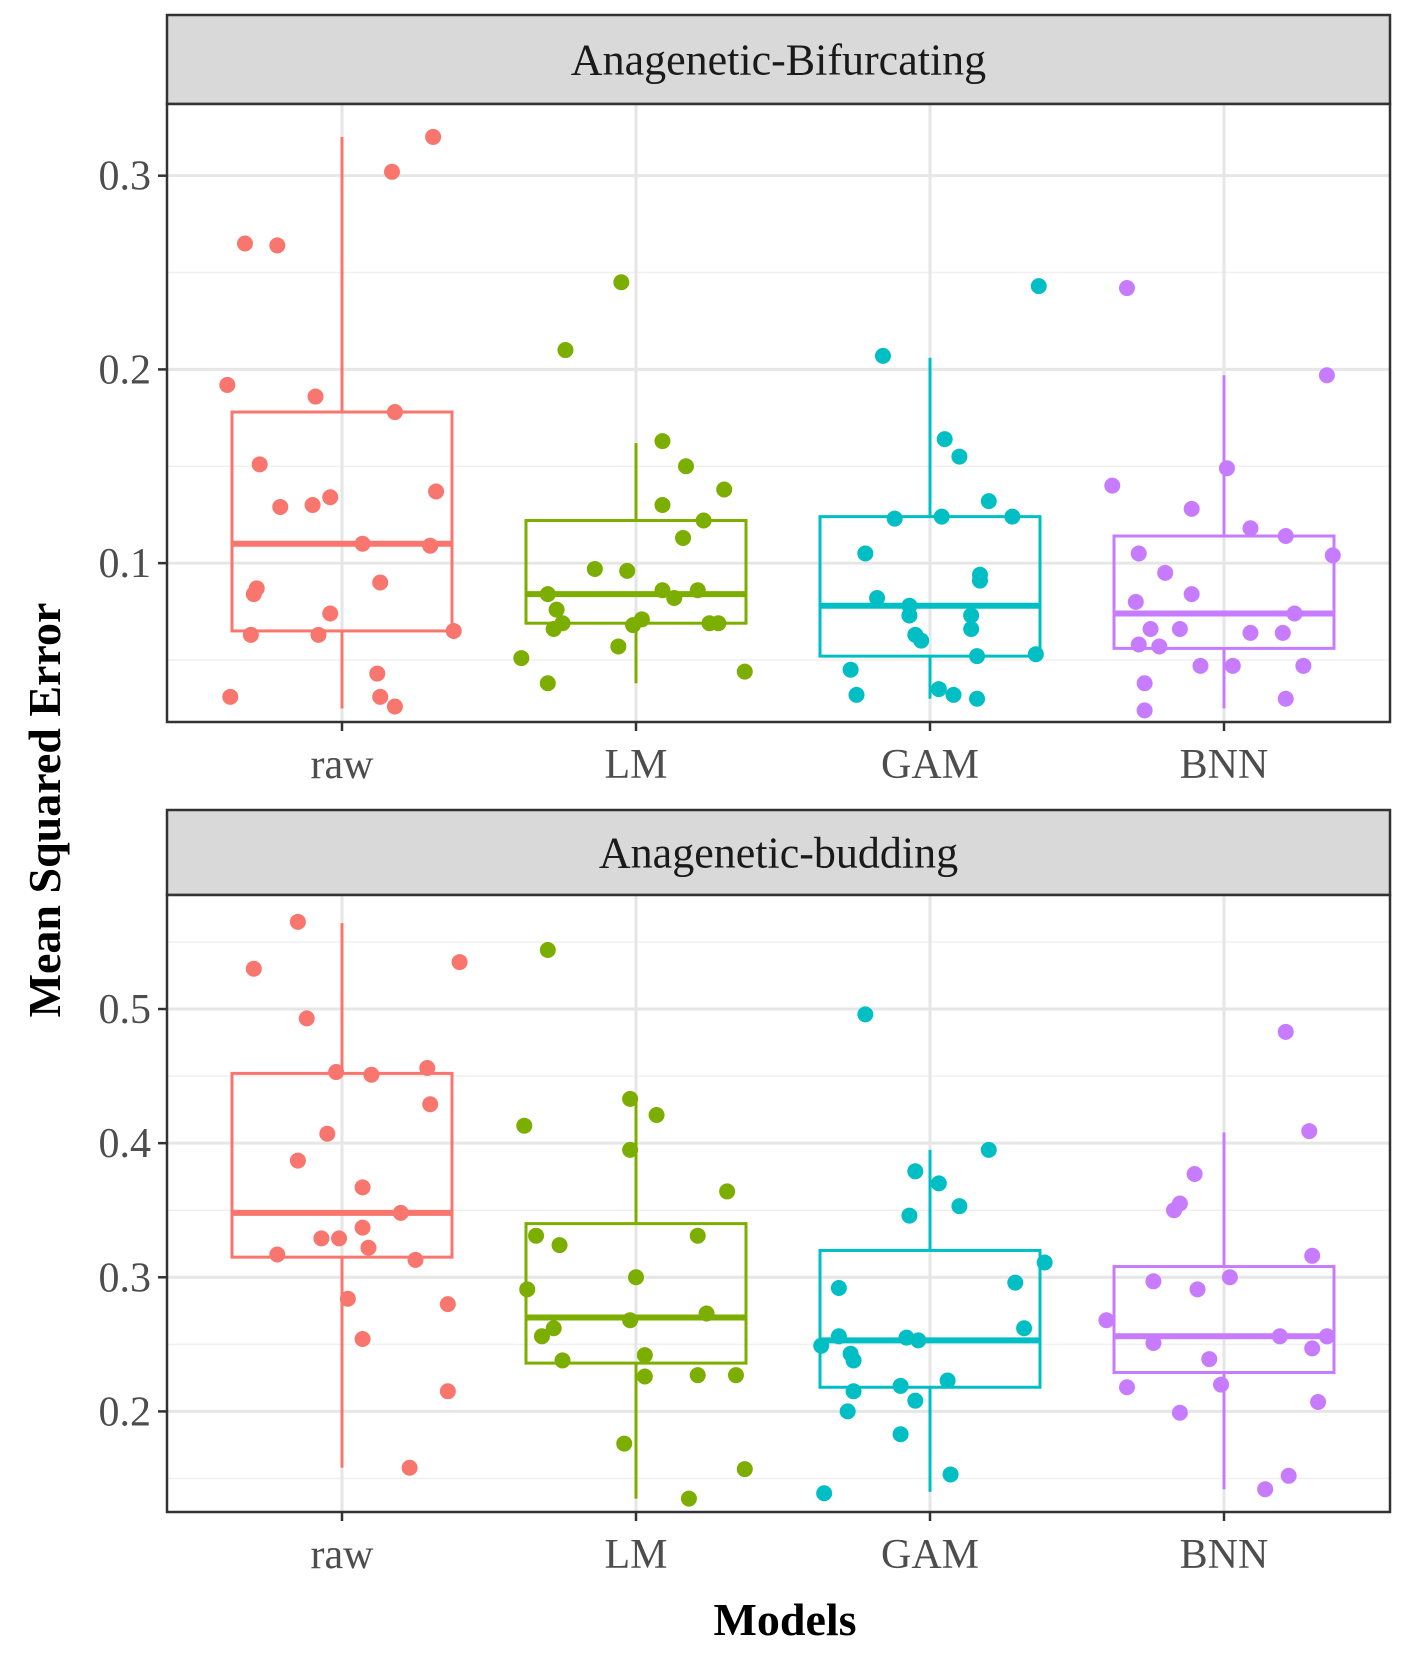 The width and height of the screenshot is (1417, 1653). Describe the element at coordinates (125, 177) in the screenshot. I see `y-tick-label: 0.3` at that location.